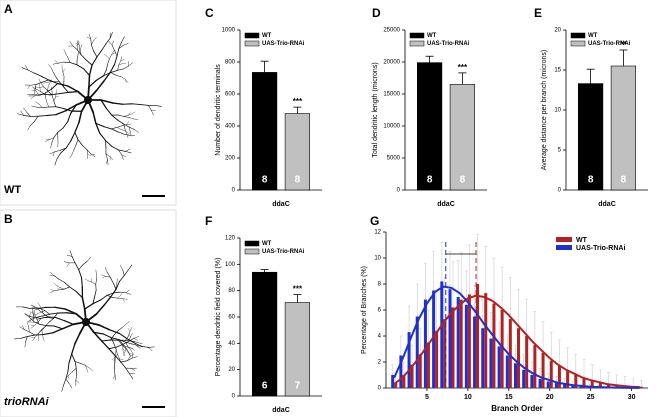 The width and height of the screenshot is (661, 417). I want to click on n-label: 8, so click(265, 180).